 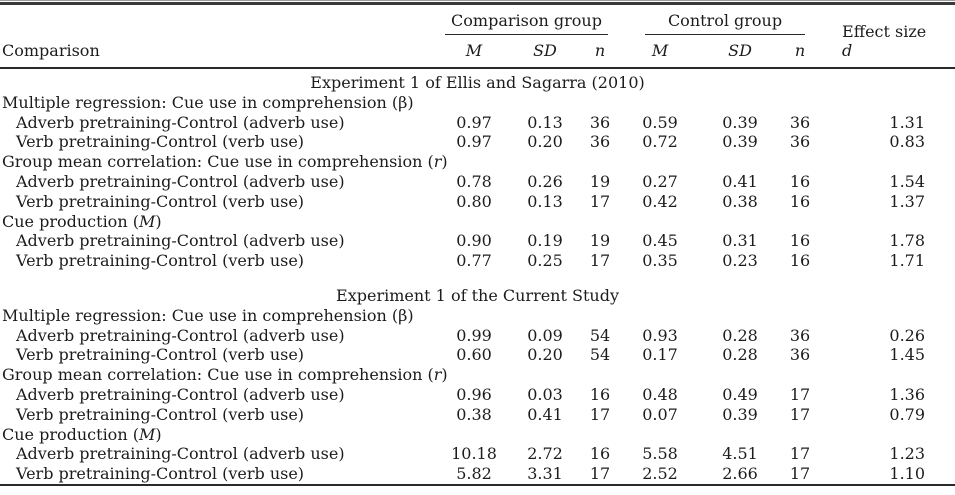 What do you see at coordinates (907, 201) in the screenshot?
I see `effect-size-value: 1.37` at bounding box center [907, 201].